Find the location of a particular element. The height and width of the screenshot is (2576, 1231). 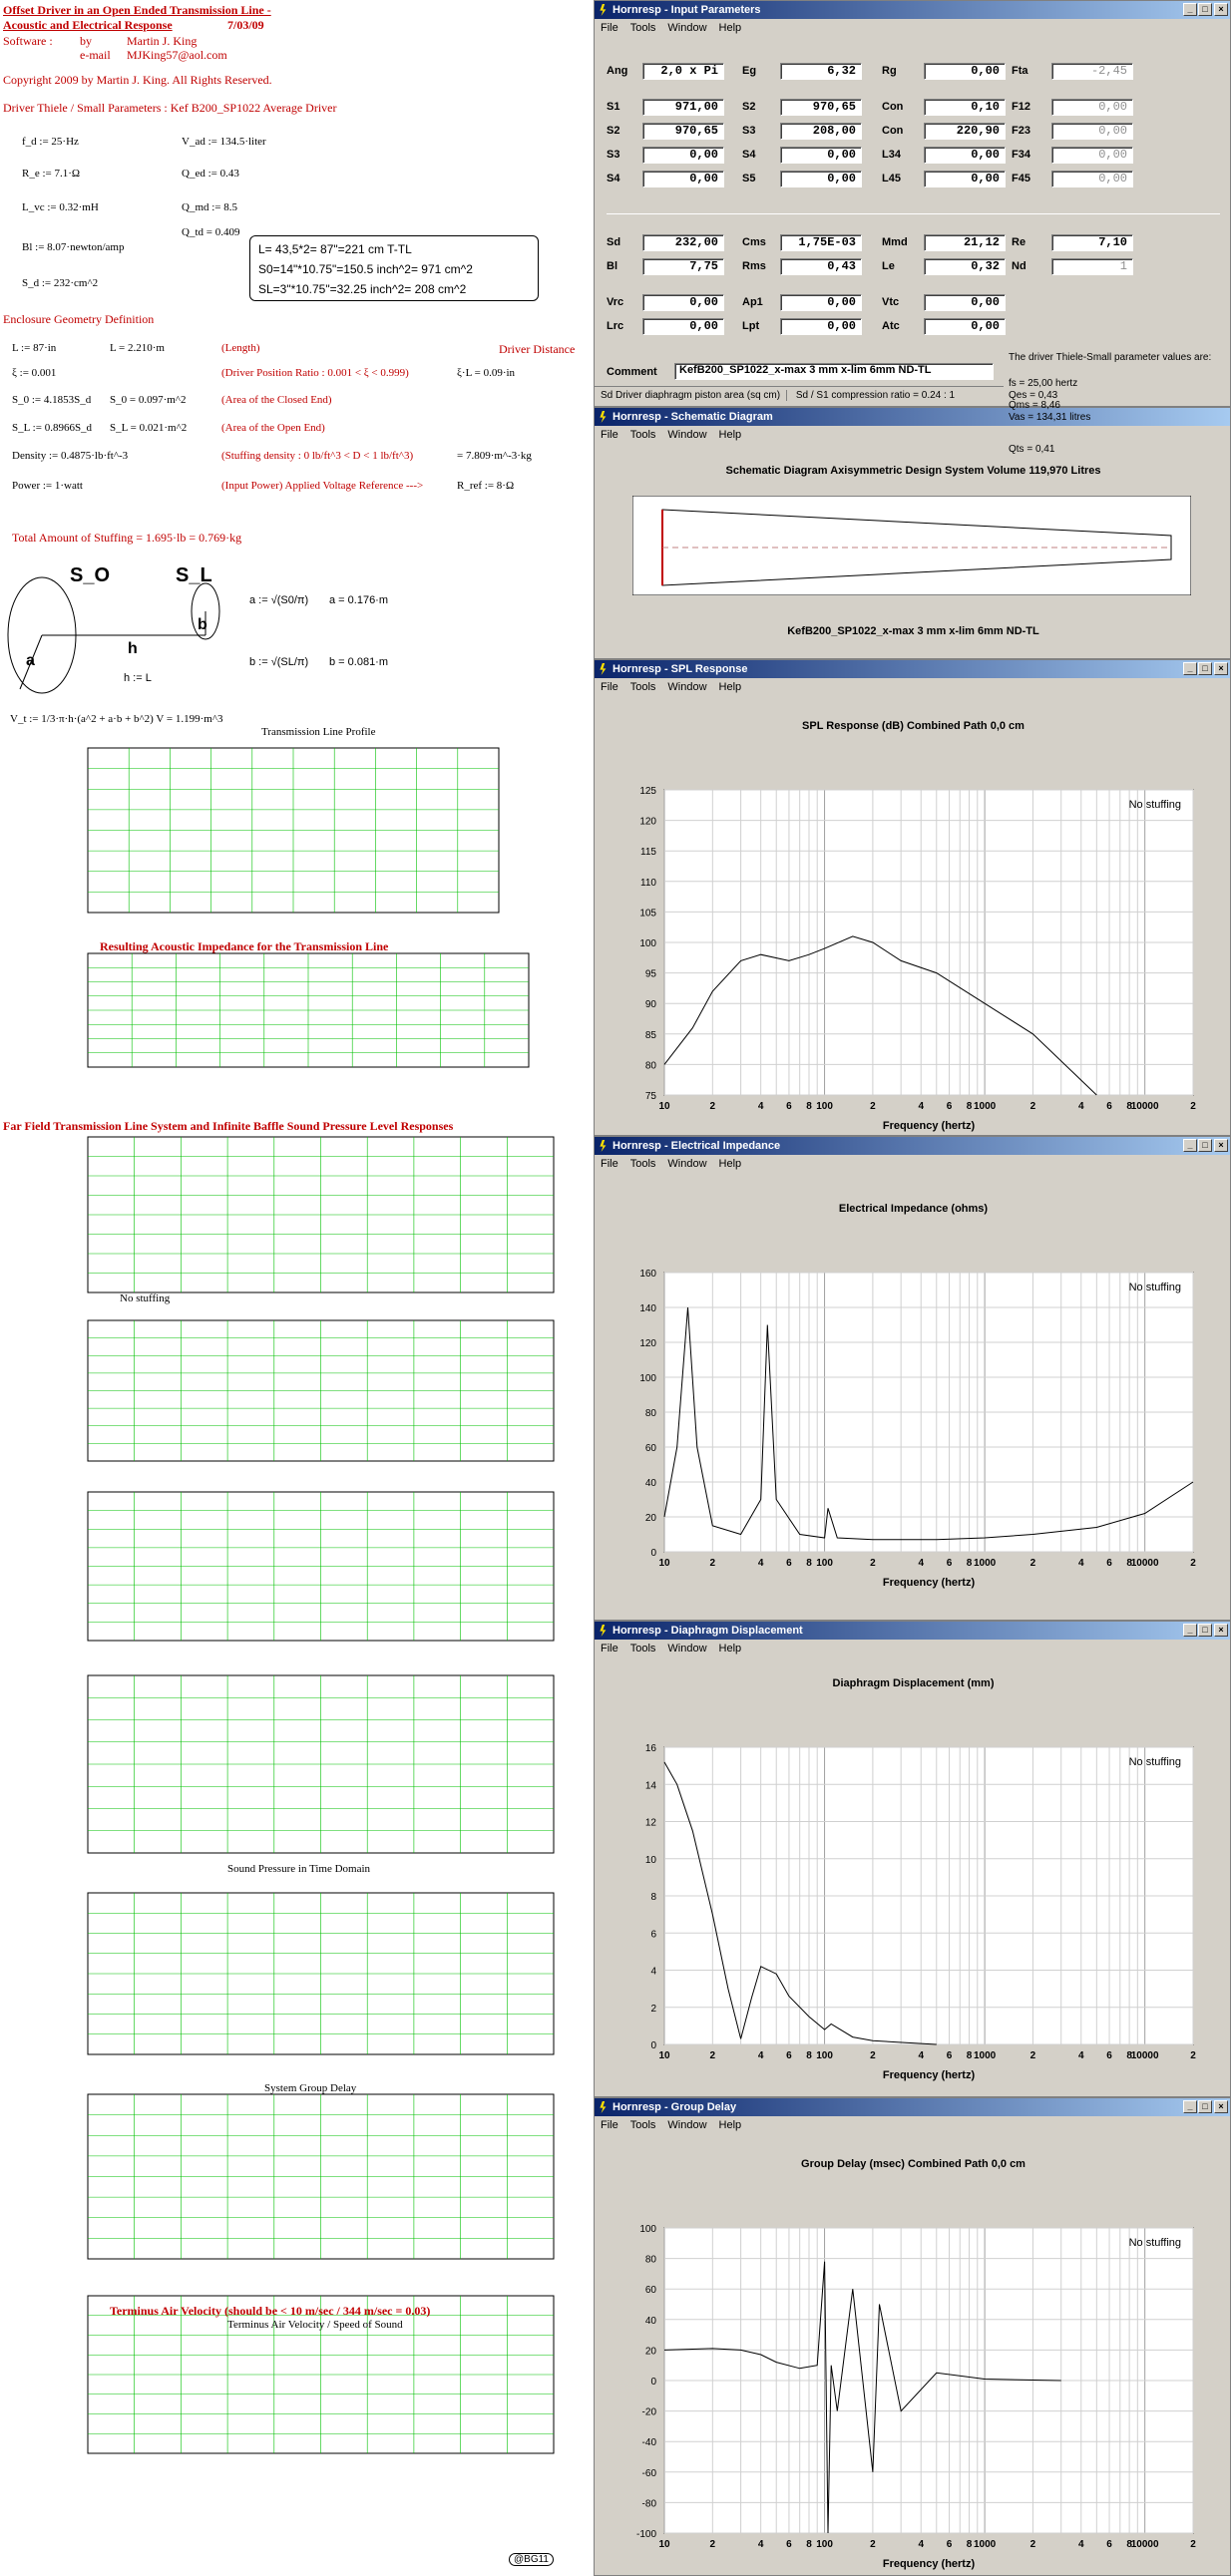

param-field-eg: 6,32 is located at coordinates (821, 71).